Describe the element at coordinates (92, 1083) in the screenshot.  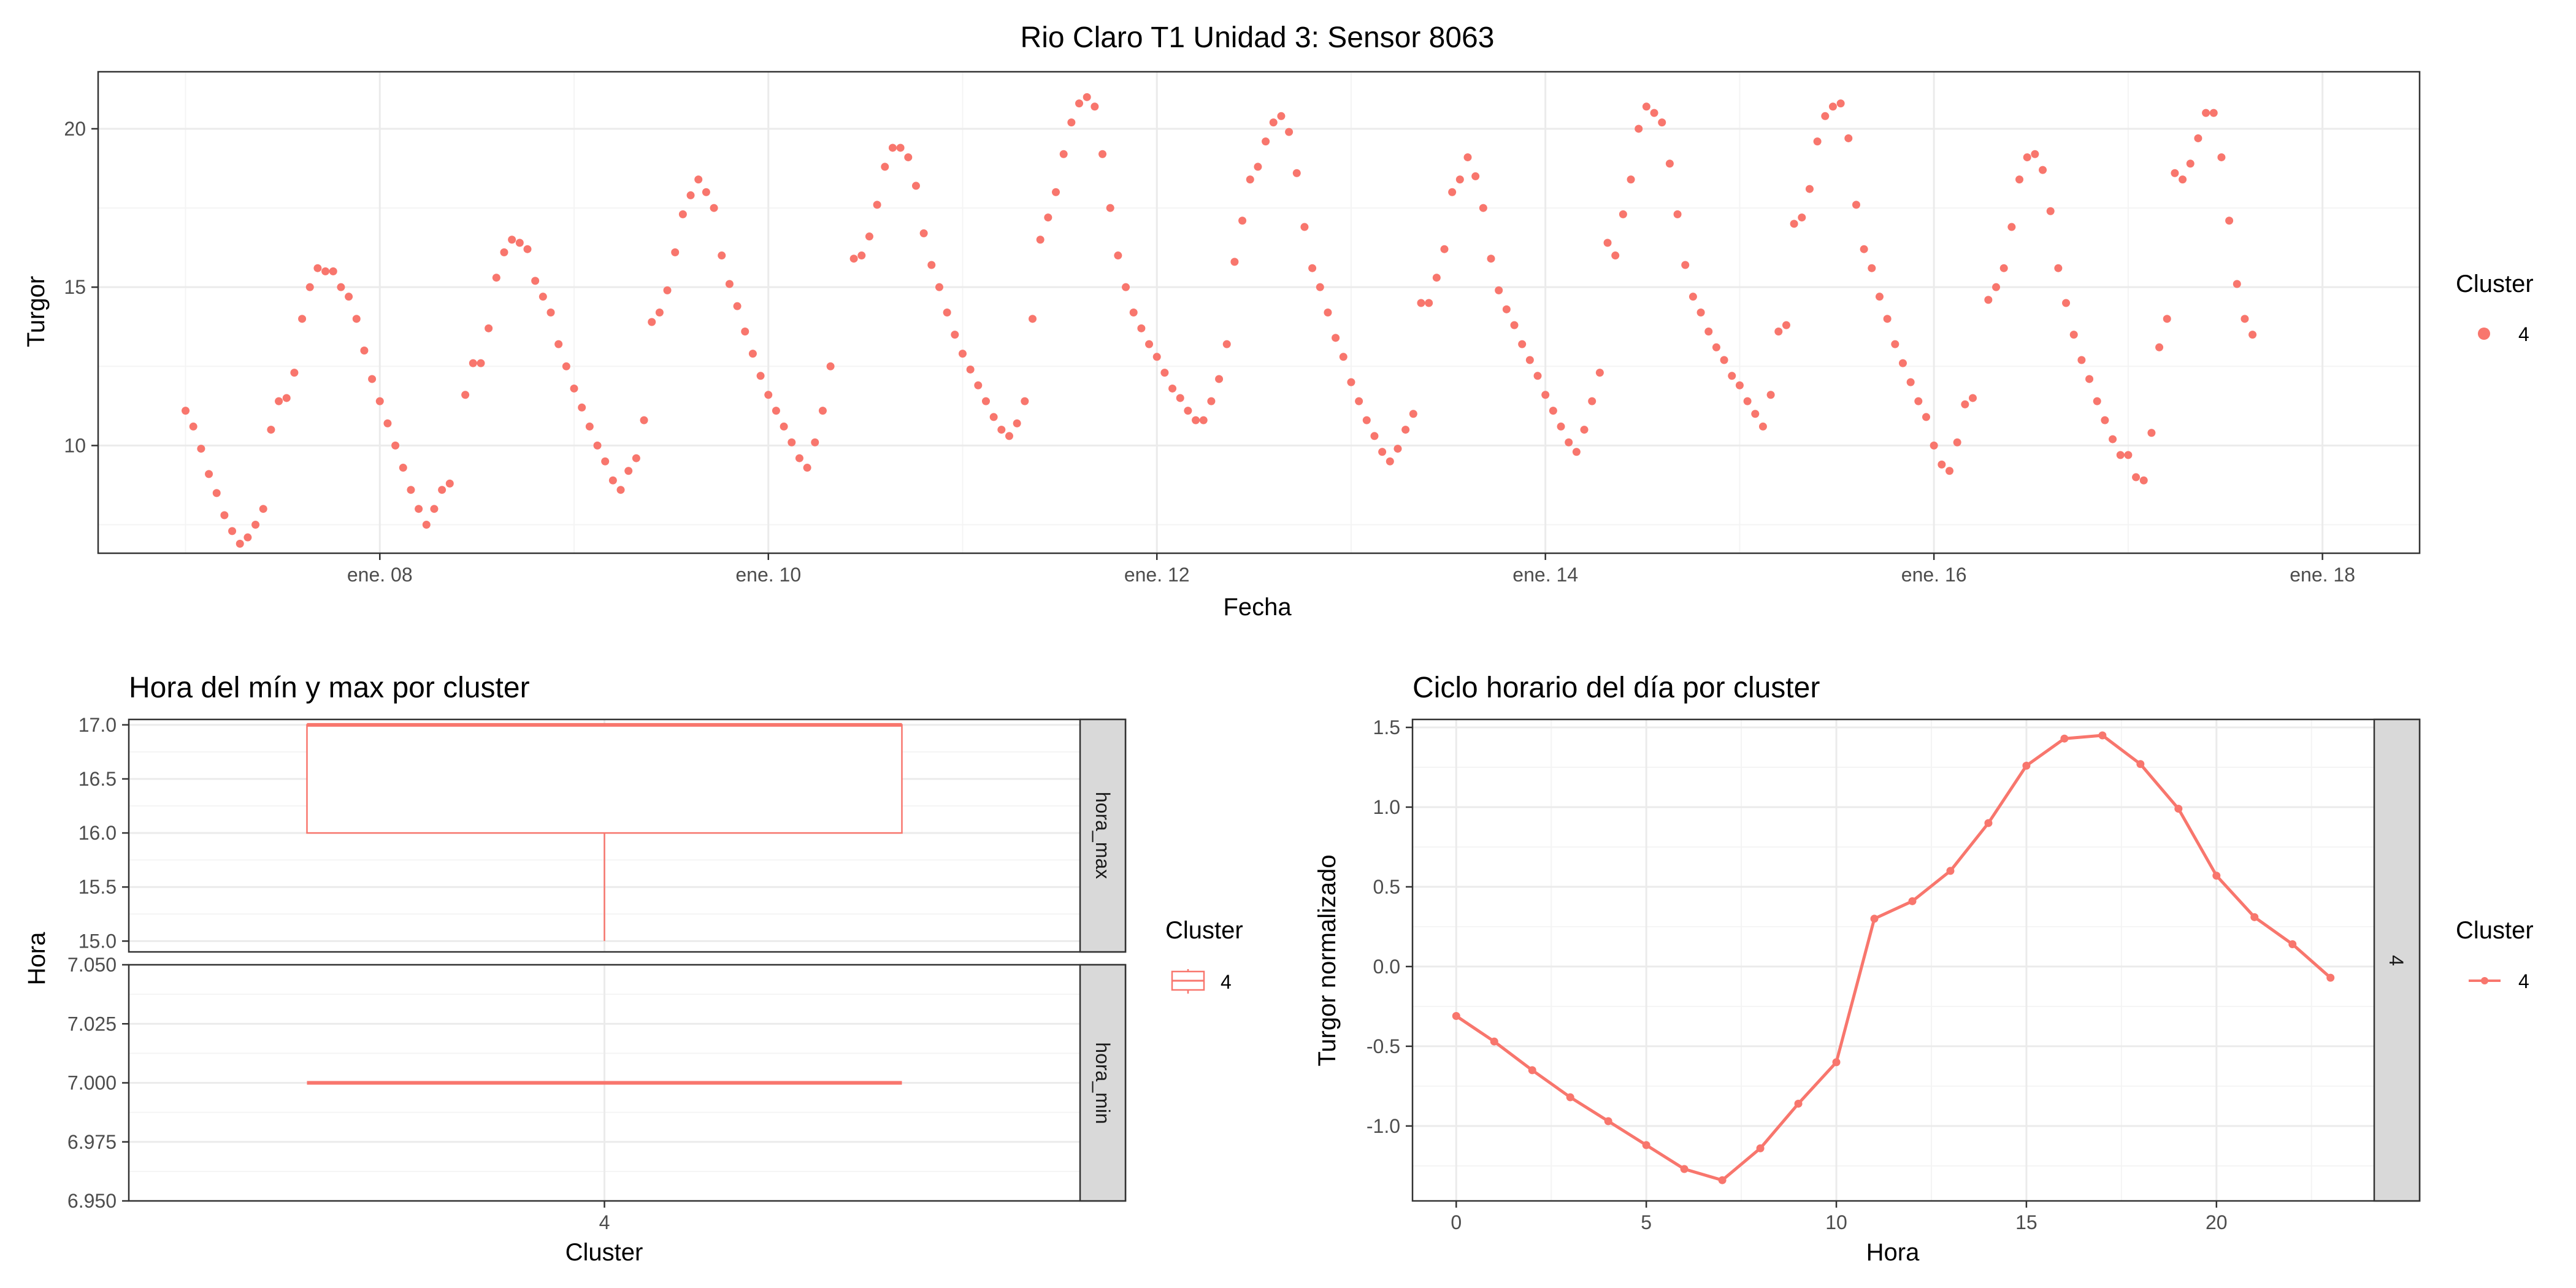
I see `box-y-tick-label: 7.000` at that location.